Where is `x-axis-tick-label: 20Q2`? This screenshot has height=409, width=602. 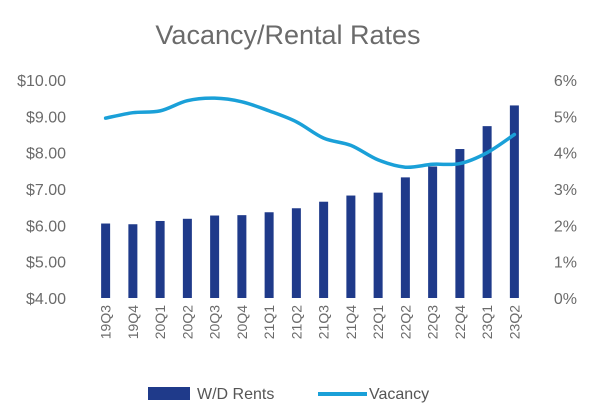 x-axis-tick-label: 20Q2 is located at coordinates (187, 322).